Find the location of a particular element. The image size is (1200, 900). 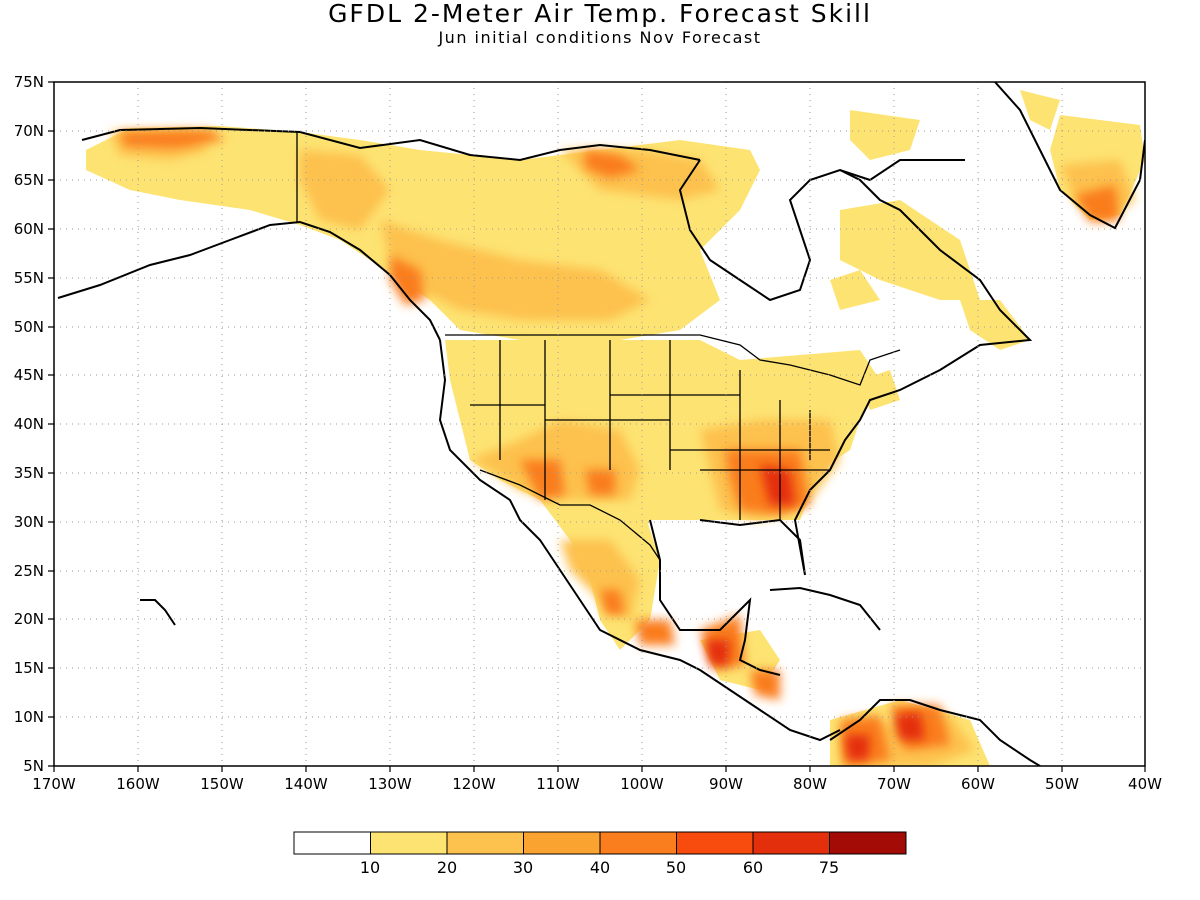

lat-tick: 50N is located at coordinates (29, 327).